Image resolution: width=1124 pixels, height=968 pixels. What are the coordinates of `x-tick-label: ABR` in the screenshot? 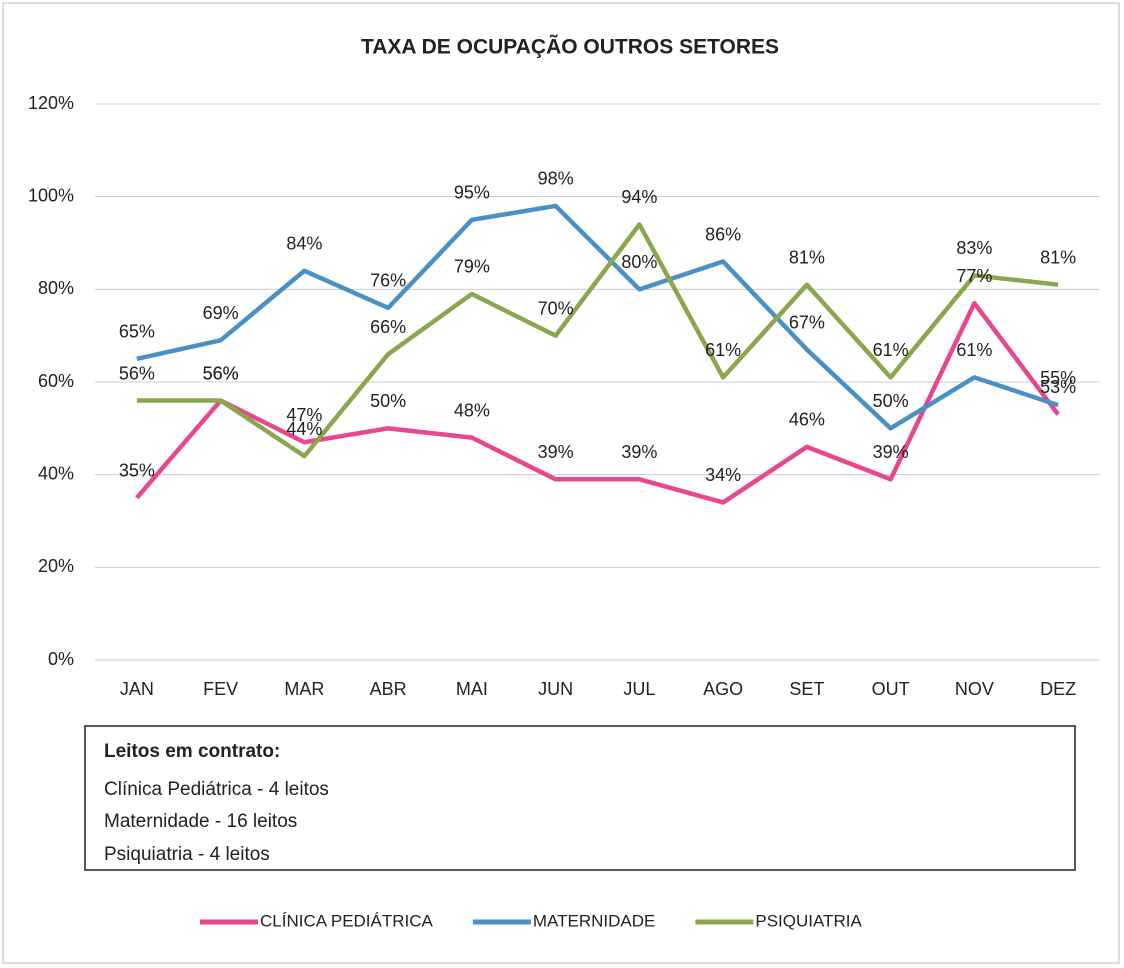 It's located at (388, 689).